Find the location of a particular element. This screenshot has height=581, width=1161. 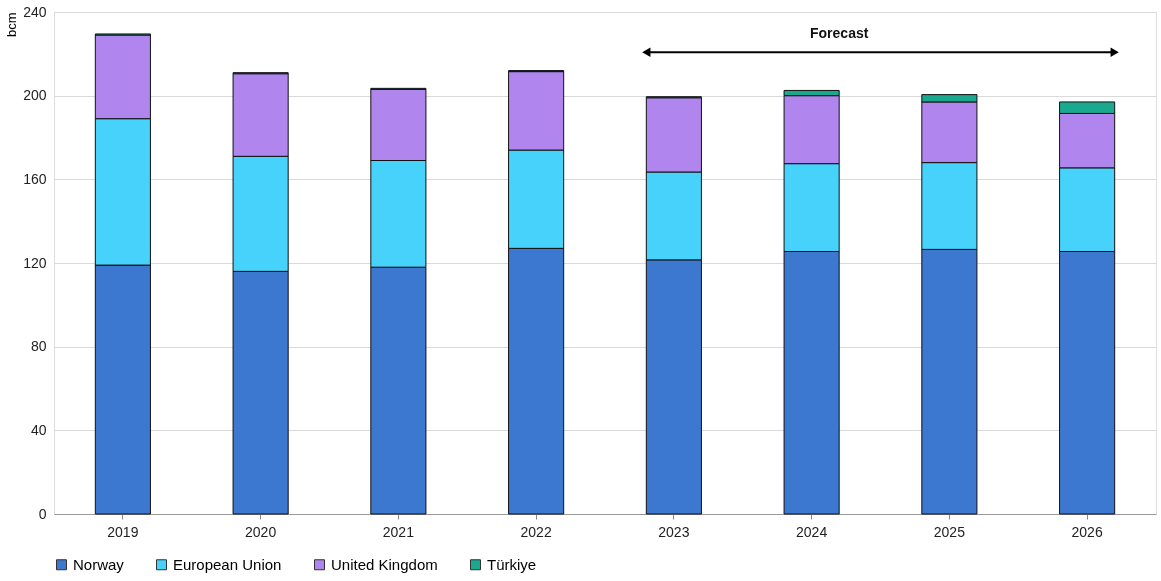

y-tick-label: 200 is located at coordinates (35, 95).